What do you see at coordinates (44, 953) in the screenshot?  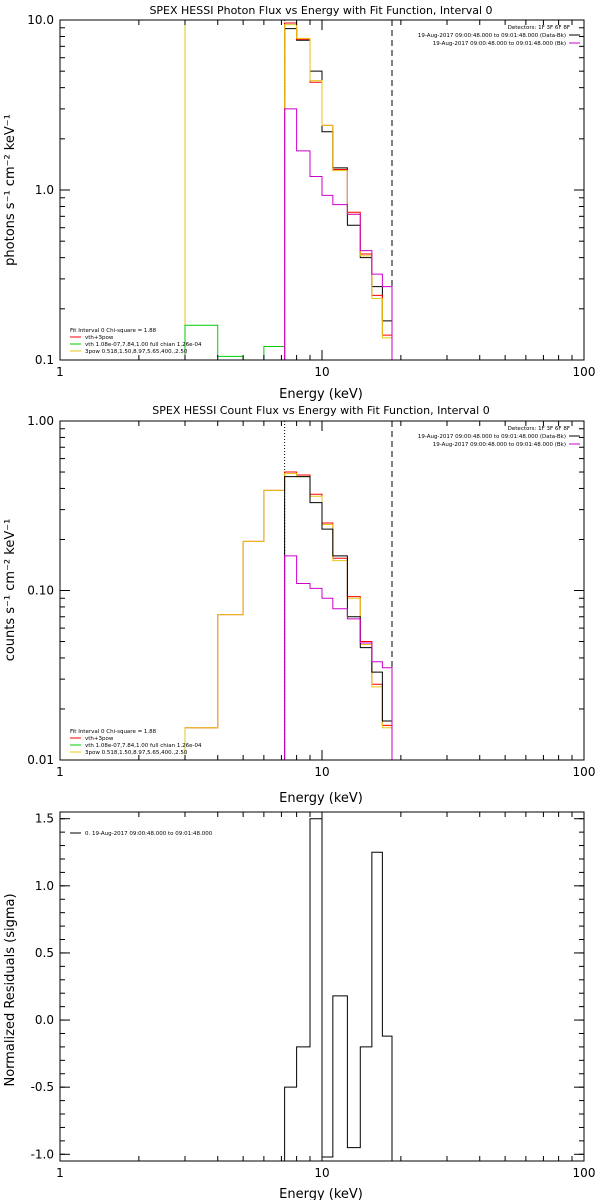 I see `residuals-y-tick-label-3: 0.5` at bounding box center [44, 953].